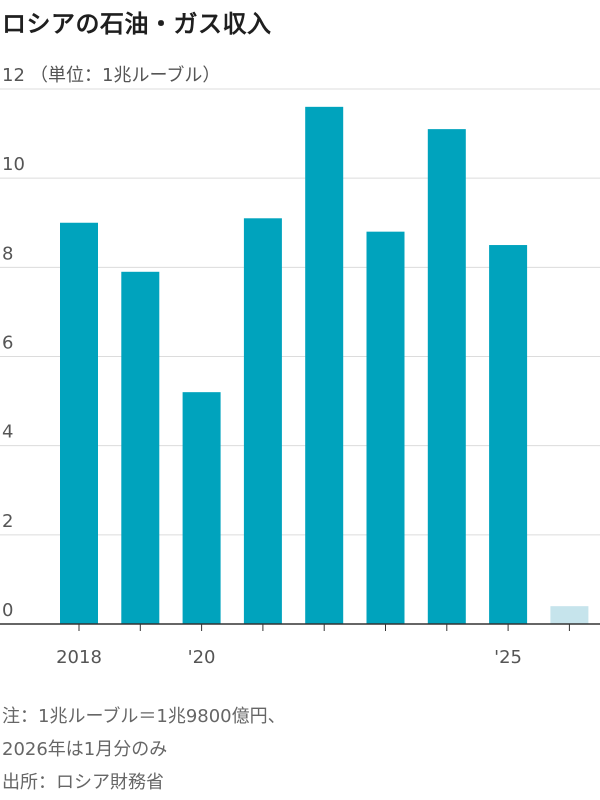 This screenshot has height=800, width=600. I want to click on x-axis-ticks: 2018 '20 '25, so click(313, 646).